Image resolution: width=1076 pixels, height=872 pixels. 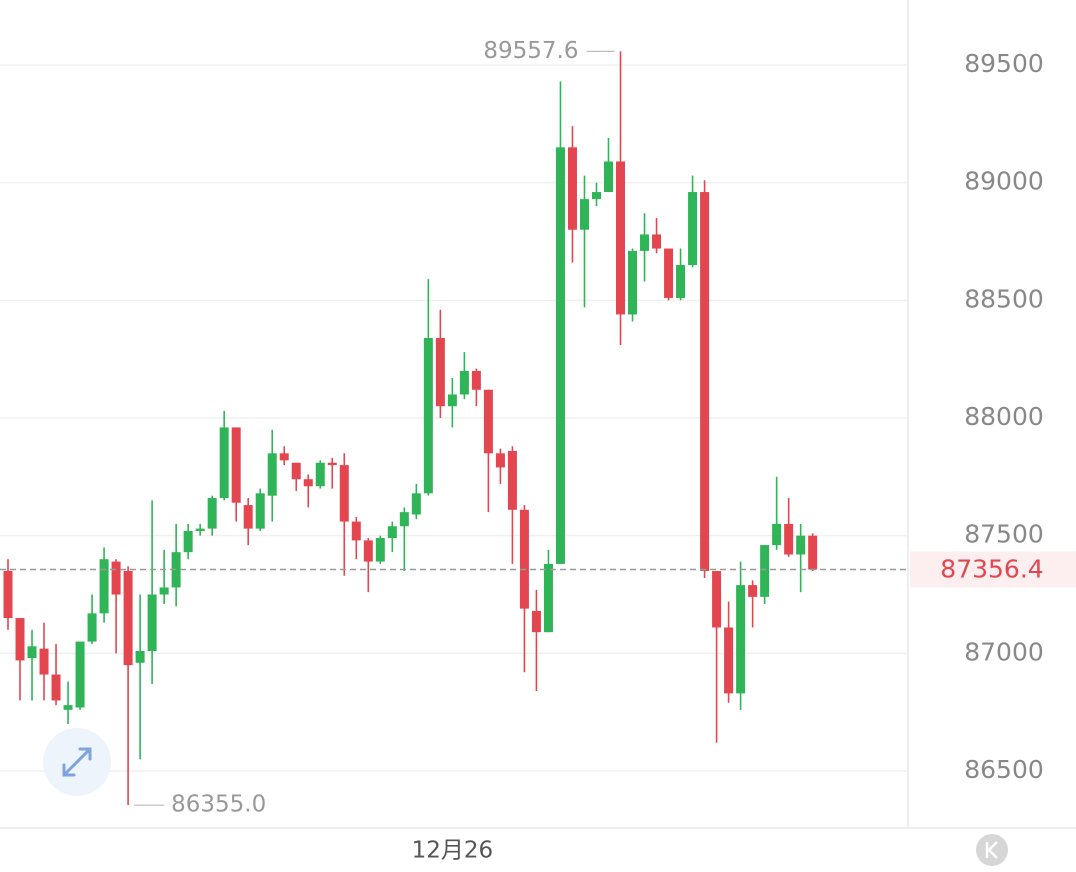 I want to click on kline-circle, so click(x=992, y=850).